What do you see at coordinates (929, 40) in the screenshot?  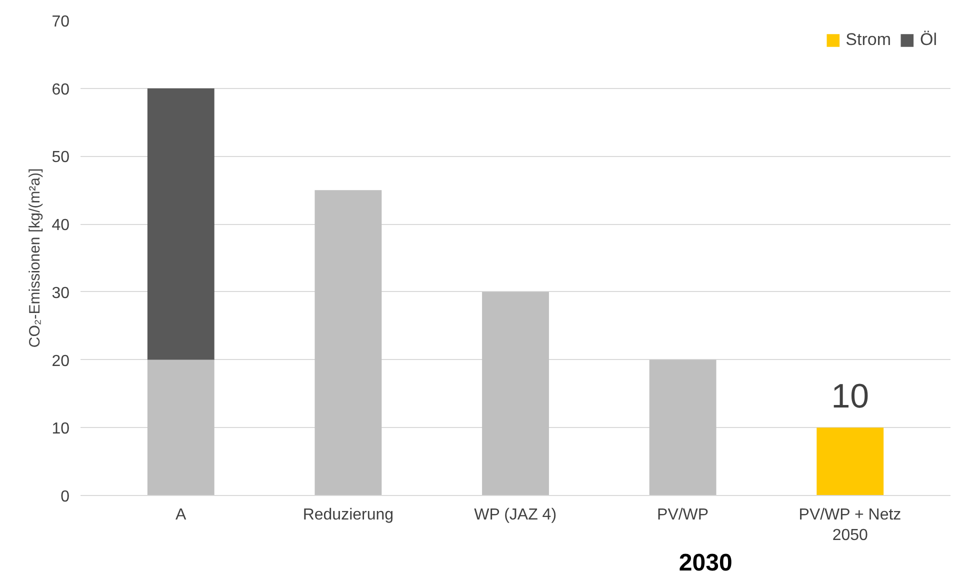 I see `legend-label: Öl` at bounding box center [929, 40].